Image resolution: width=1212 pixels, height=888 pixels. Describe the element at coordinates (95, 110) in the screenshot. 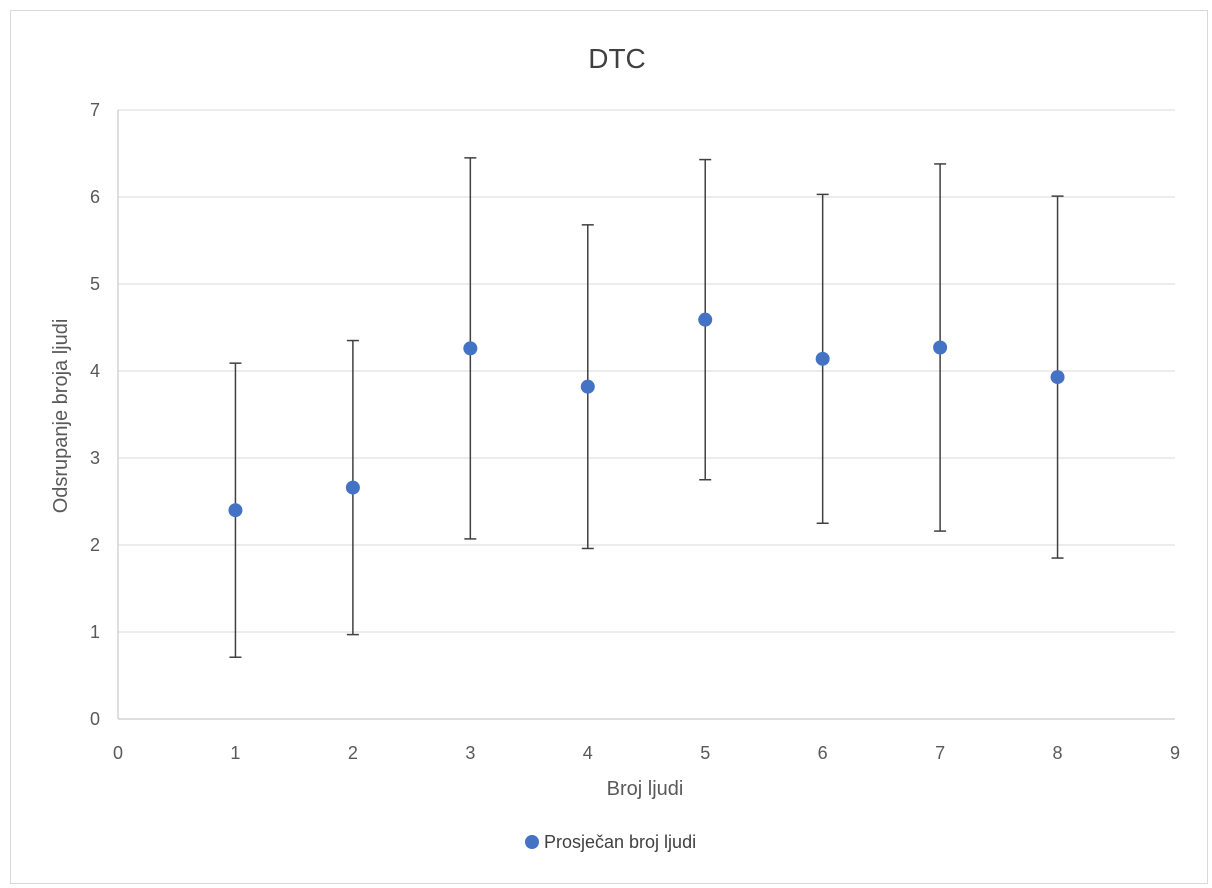

I see `y-tick-label: 7` at that location.